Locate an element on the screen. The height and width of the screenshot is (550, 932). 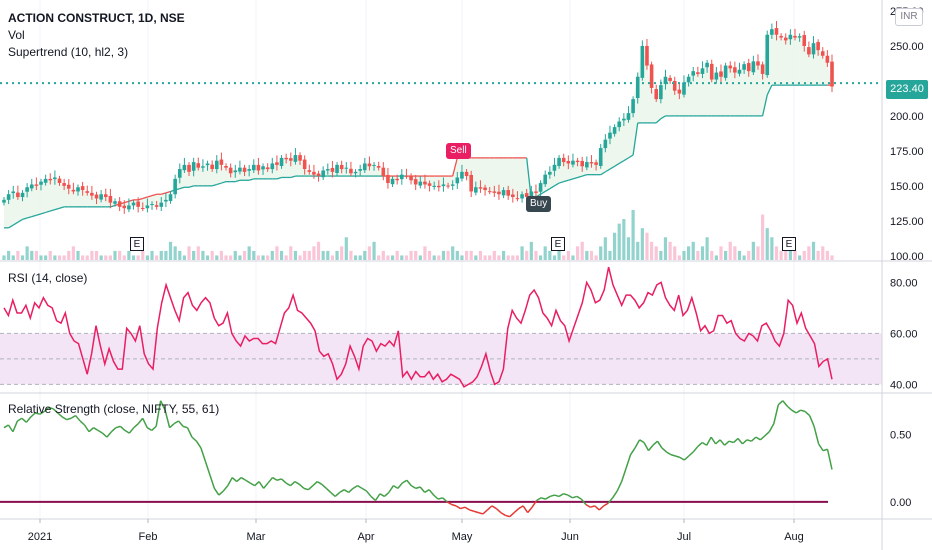
y-tick-label: 150.00 is located at coordinates (907, 187).